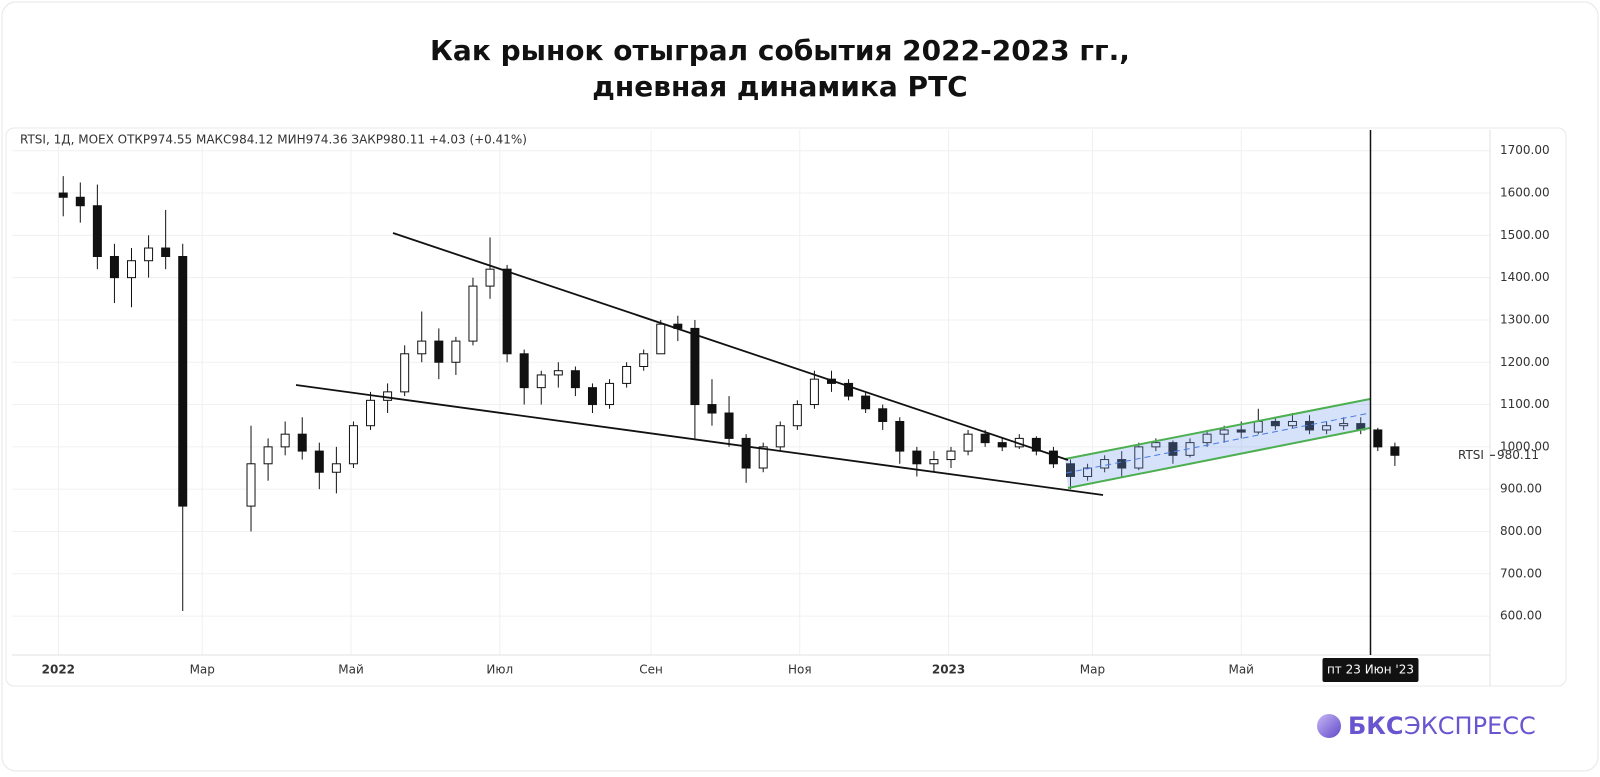  What do you see at coordinates (1525, 150) in the screenshot?
I see `y-tick-label: 1700.00` at bounding box center [1525, 150].